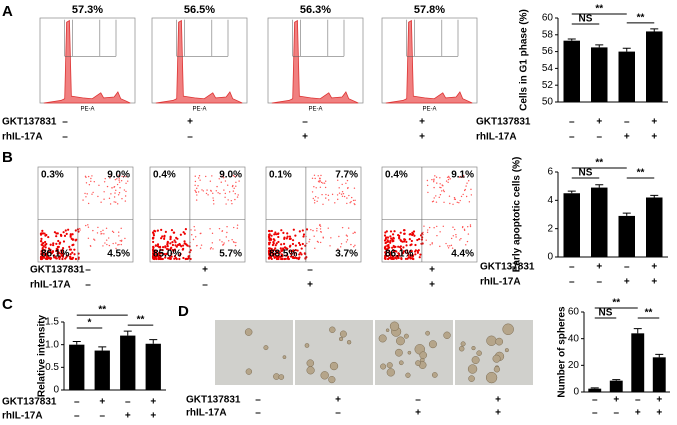 The image size is (677, 425). Describe the element at coordinates (206, 413) in the screenshot. I see `condition-name: rhIL-17A` at that location.